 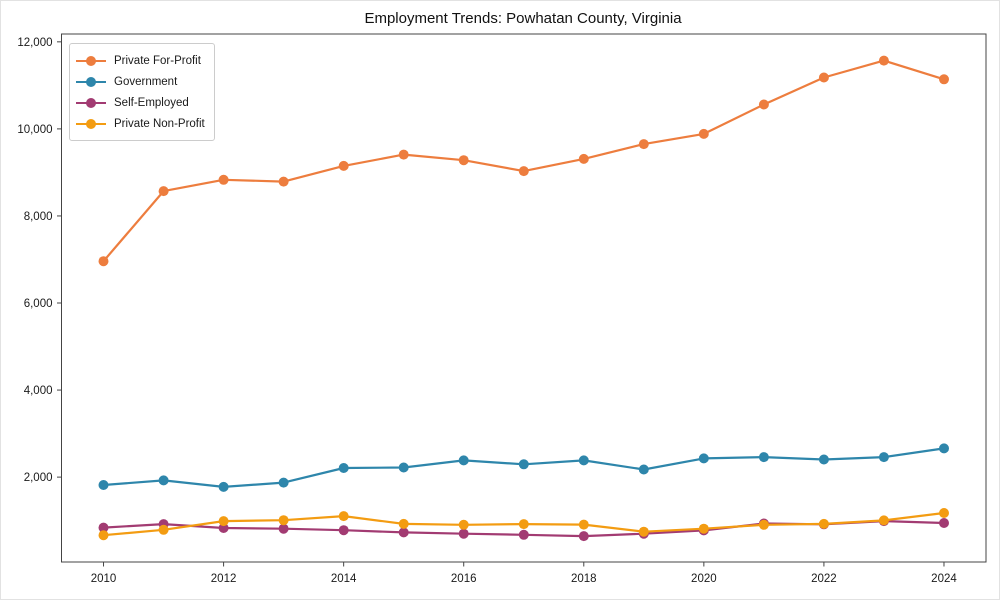 I want to click on legend-item-private-for-profit: Private For-Profit, so click(x=141, y=60).